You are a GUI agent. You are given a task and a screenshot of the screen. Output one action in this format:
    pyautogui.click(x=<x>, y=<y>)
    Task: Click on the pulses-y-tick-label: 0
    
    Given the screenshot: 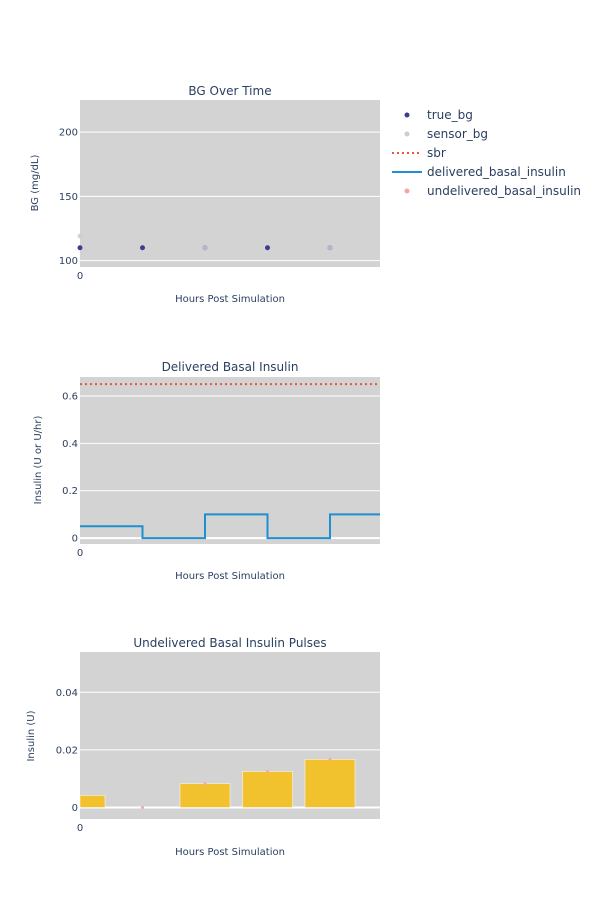 What is the action you would take?
    pyautogui.click(x=75, y=808)
    